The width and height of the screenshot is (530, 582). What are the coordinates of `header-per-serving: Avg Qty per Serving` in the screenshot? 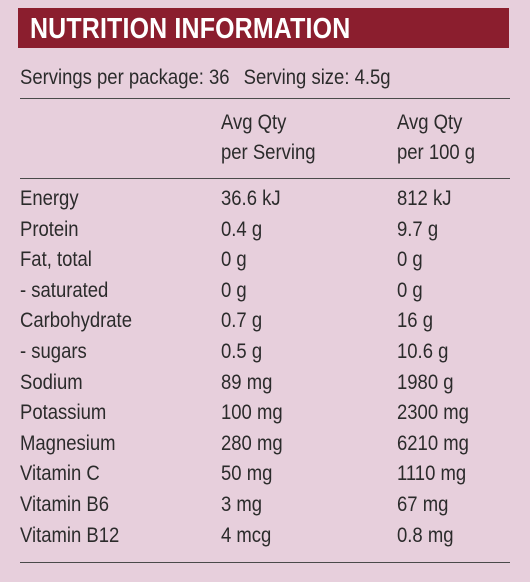 It's located at (268, 138).